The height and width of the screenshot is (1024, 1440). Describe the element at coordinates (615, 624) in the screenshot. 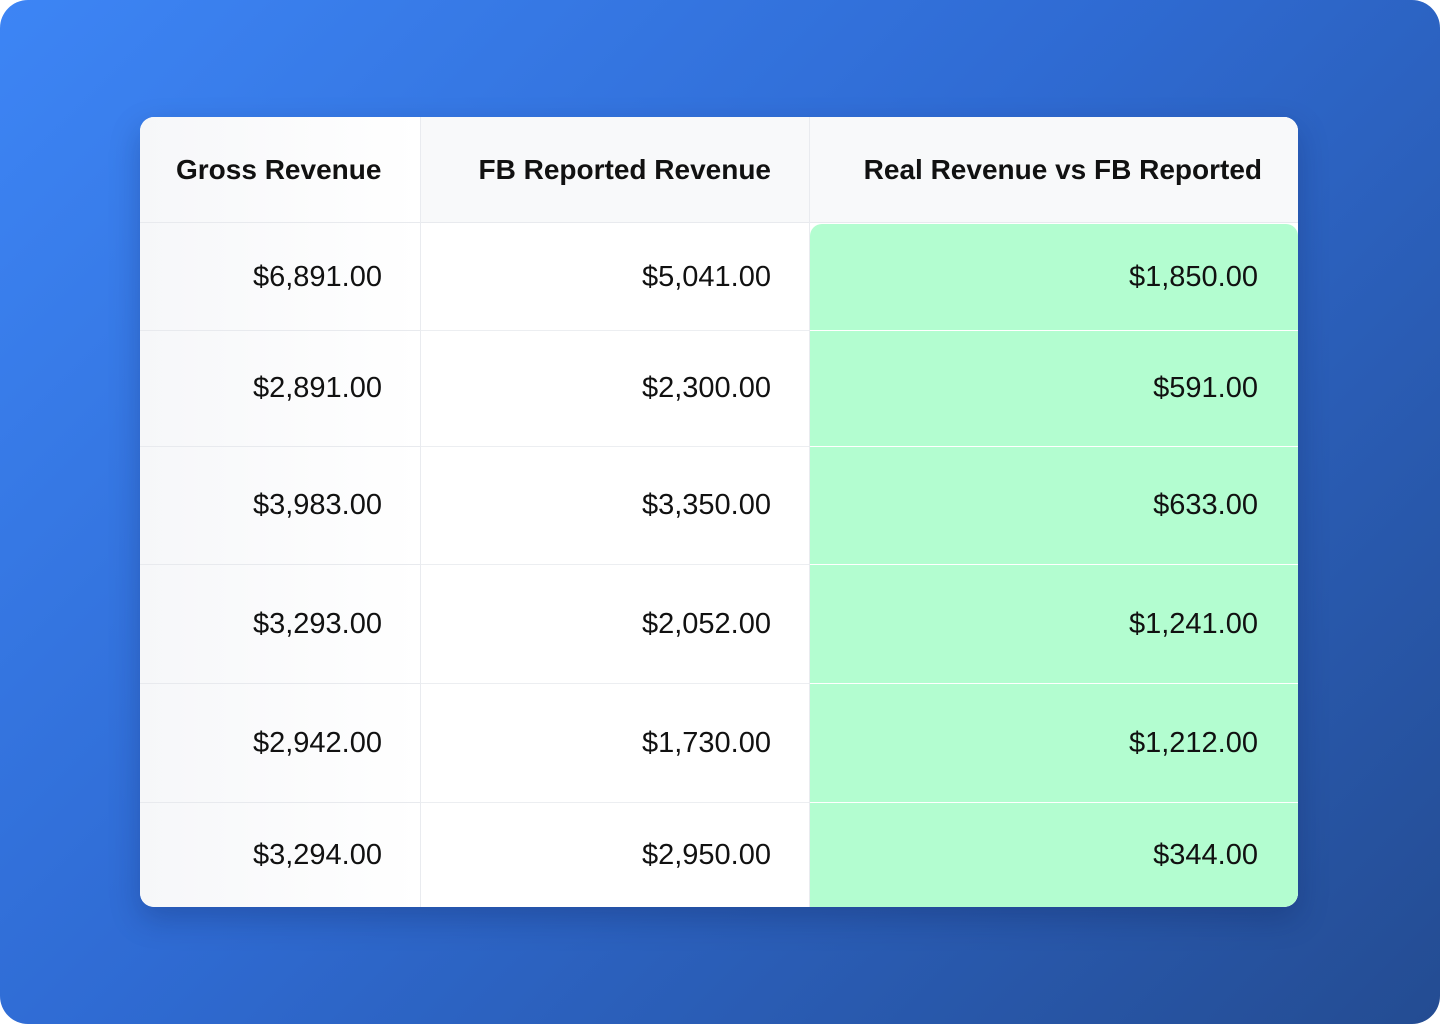

I see `table-cell: $2,052.00` at that location.